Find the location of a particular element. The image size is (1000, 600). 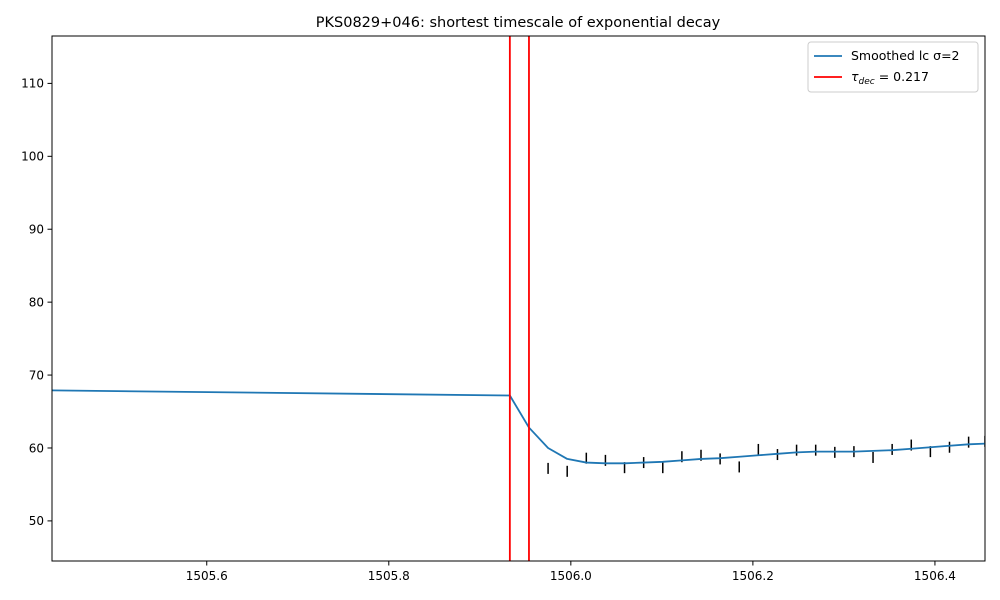

series-line-smoothed-lc is located at coordinates (518, 427).